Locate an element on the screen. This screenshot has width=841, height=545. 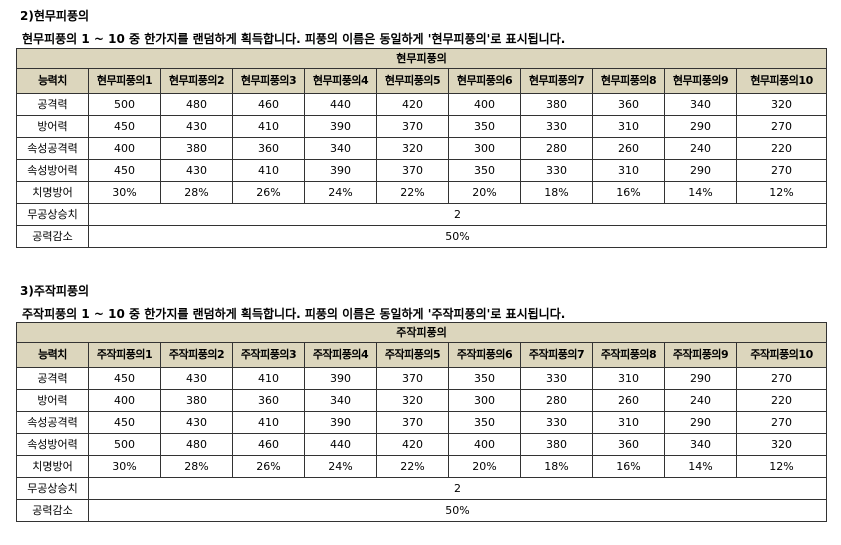
table-cell: 240 is located at coordinates (700, 400).